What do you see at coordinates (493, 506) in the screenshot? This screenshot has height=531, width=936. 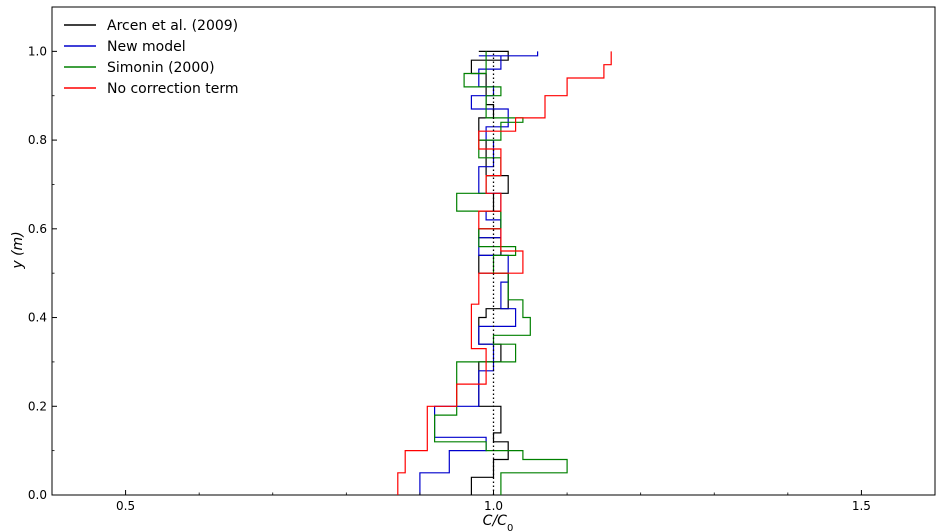 I see `x-tick-label: 1.0` at bounding box center [493, 506].